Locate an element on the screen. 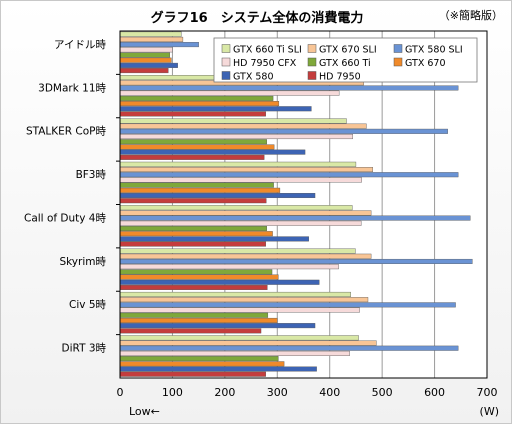 The image size is (512, 424). x-note-label: Low← is located at coordinates (144, 411).